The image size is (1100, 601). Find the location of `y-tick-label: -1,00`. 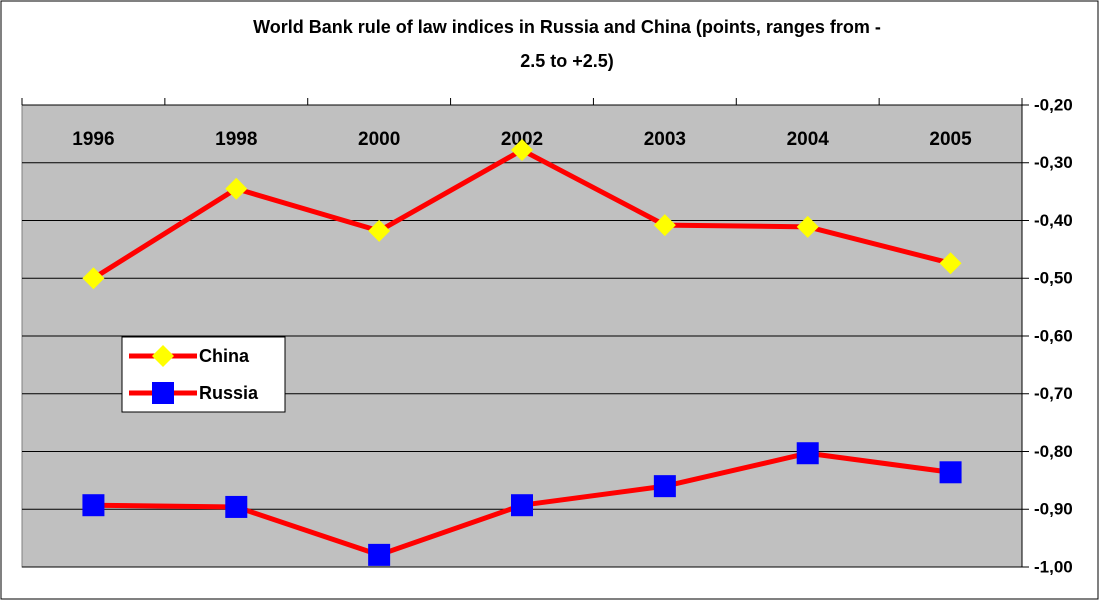

y-tick-label: -1,00 is located at coordinates (1053, 566).